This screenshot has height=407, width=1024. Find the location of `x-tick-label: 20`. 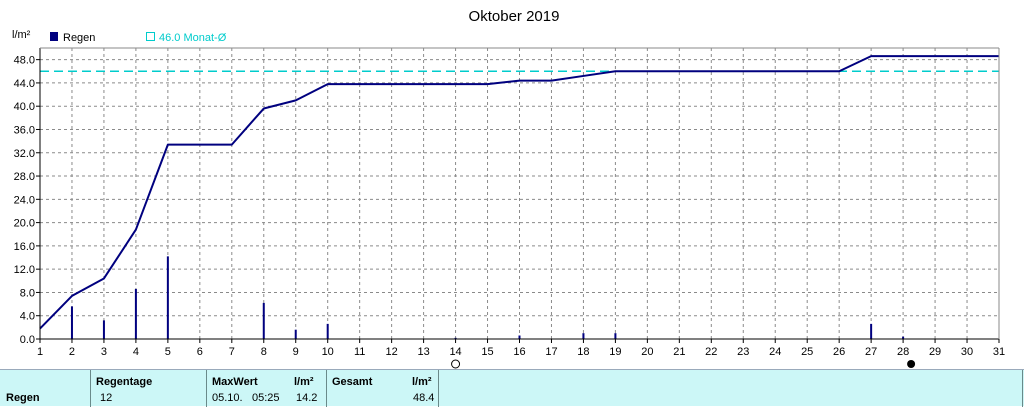

x-tick-label: 20 is located at coordinates (647, 352).